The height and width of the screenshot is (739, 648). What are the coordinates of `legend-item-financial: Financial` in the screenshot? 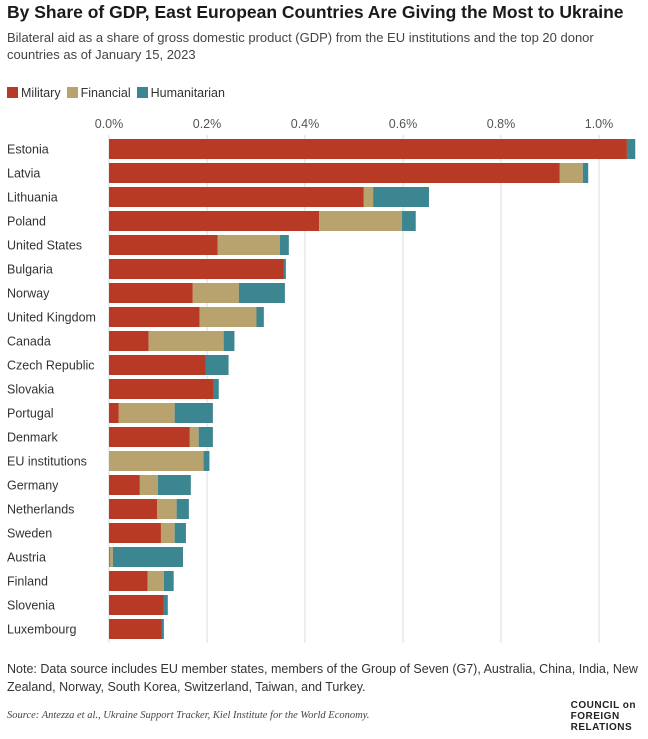 It's located at (98, 93).